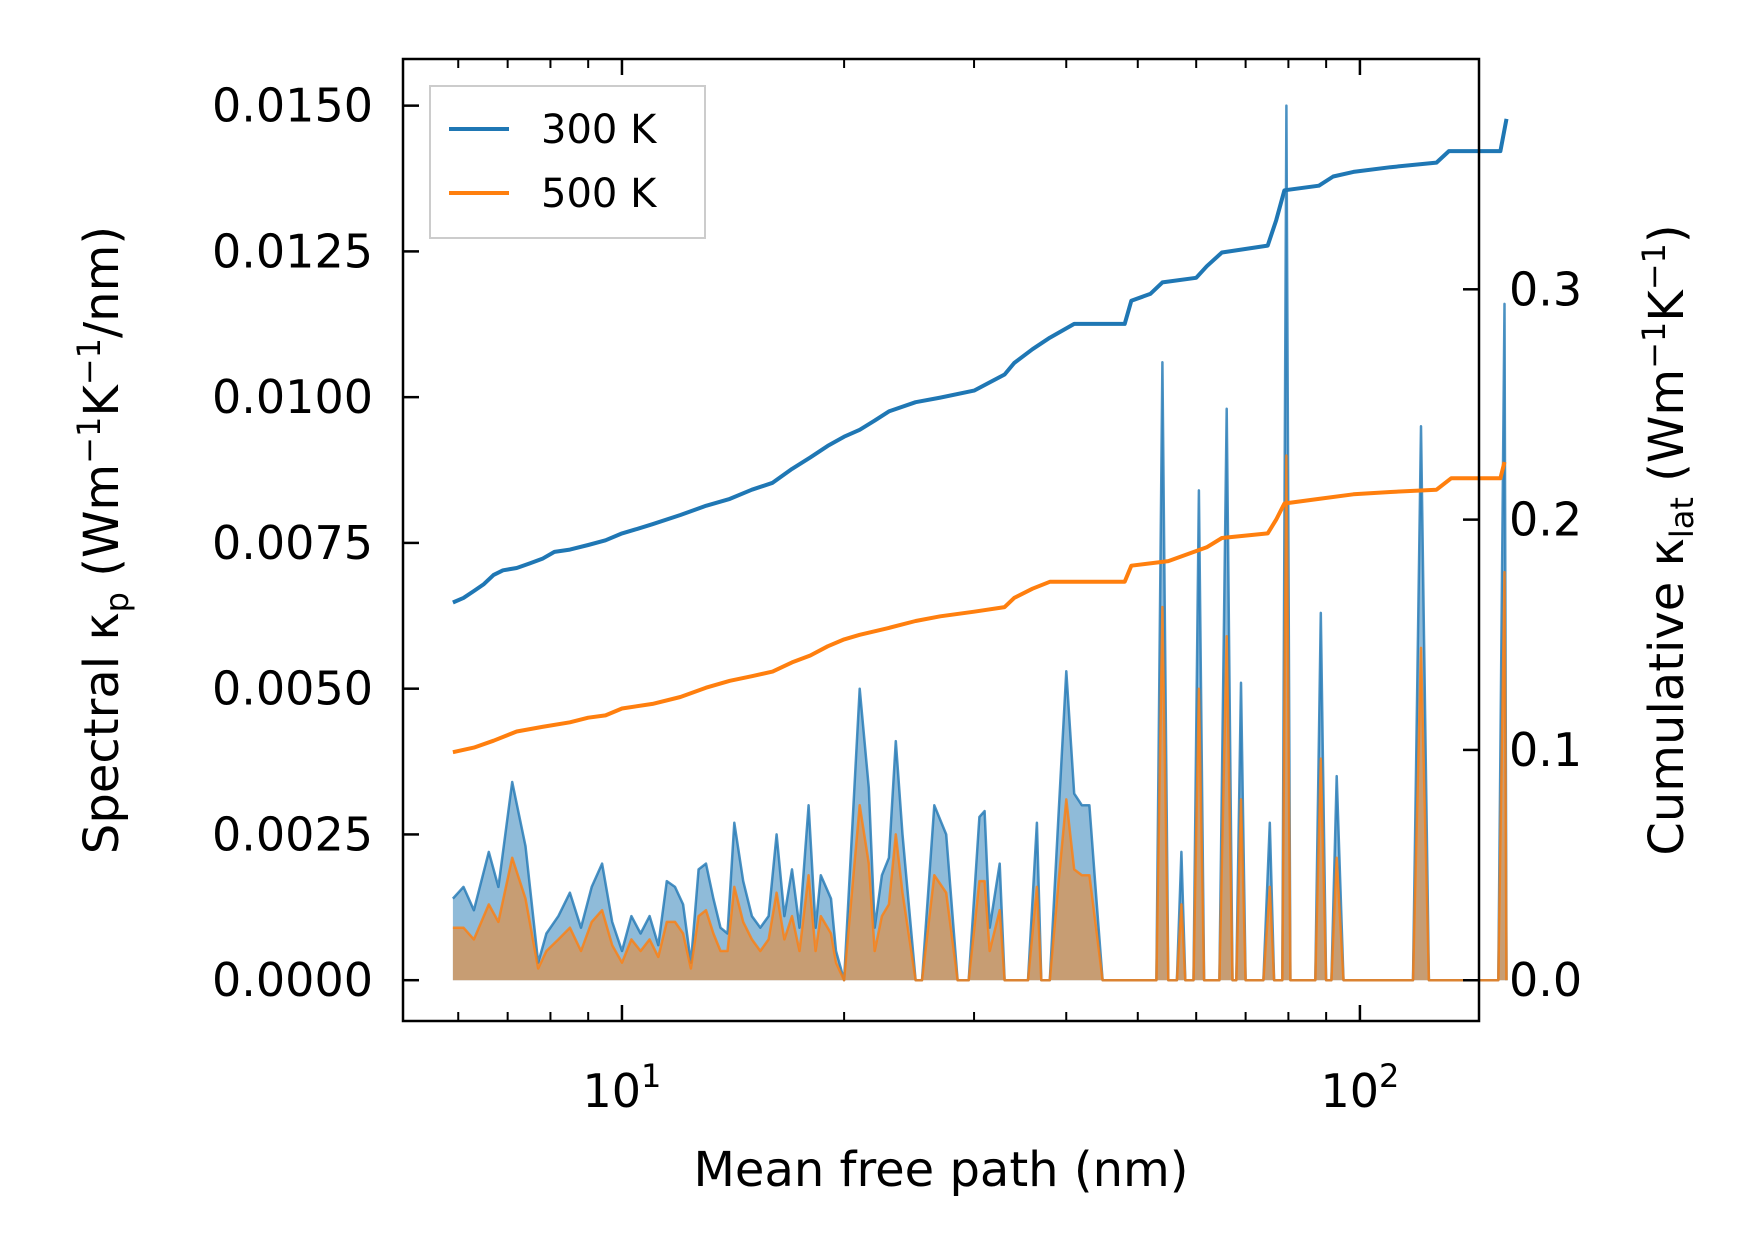 This screenshot has height=1254, width=1753. Describe the element at coordinates (292, 251) in the screenshot. I see `left-tick-label: 0.0125` at that location.